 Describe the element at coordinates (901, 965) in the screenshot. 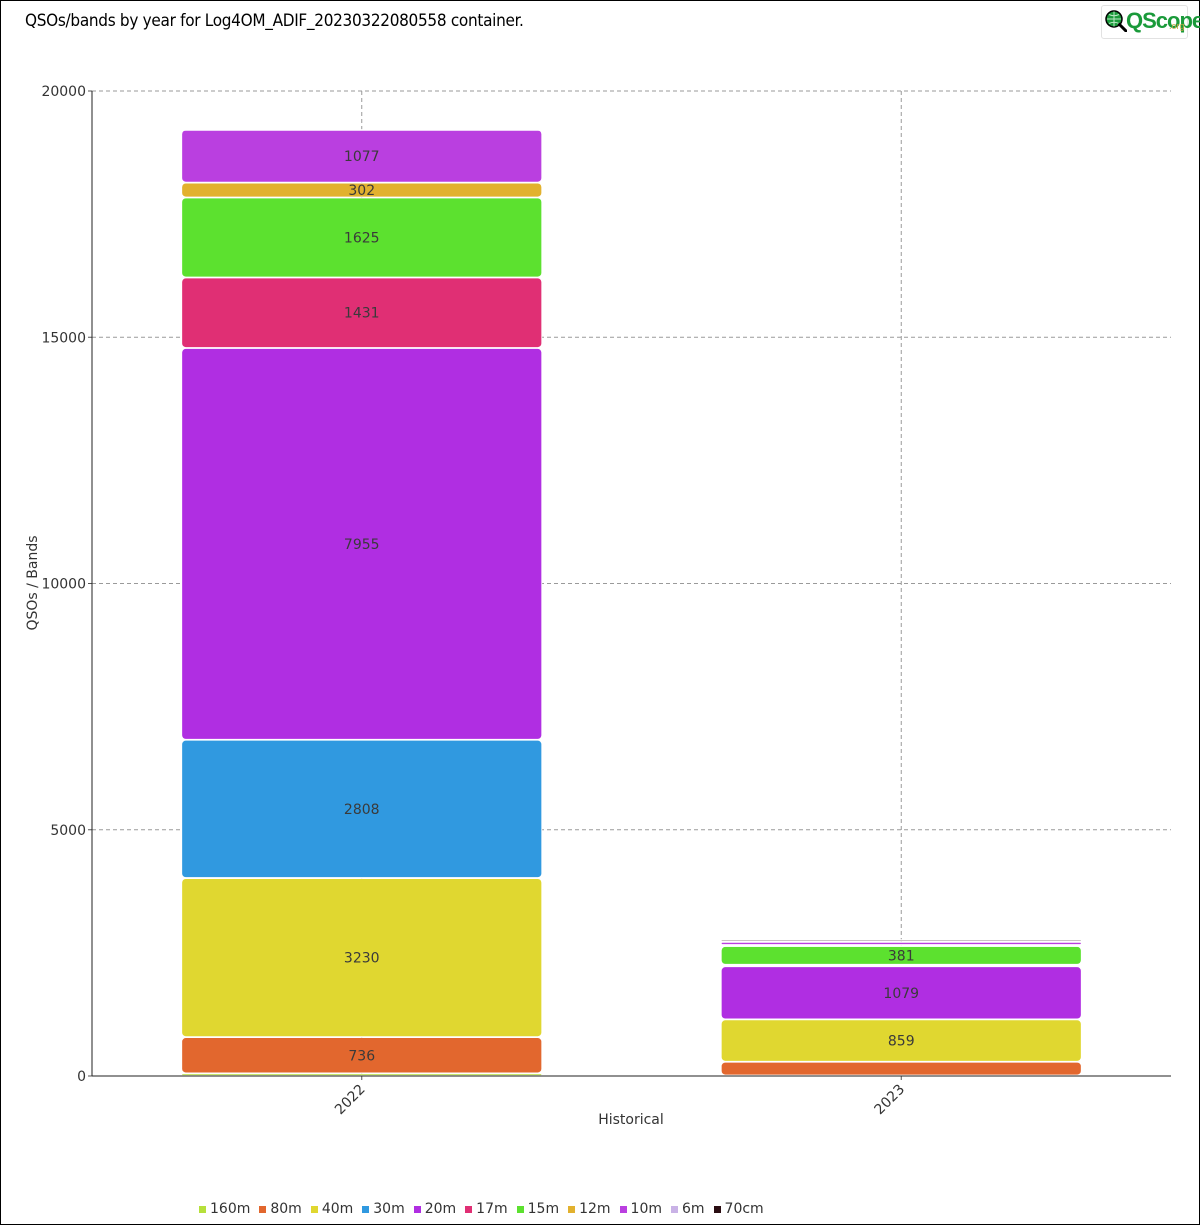

I see `bar-segment-17m-2023` at that location.